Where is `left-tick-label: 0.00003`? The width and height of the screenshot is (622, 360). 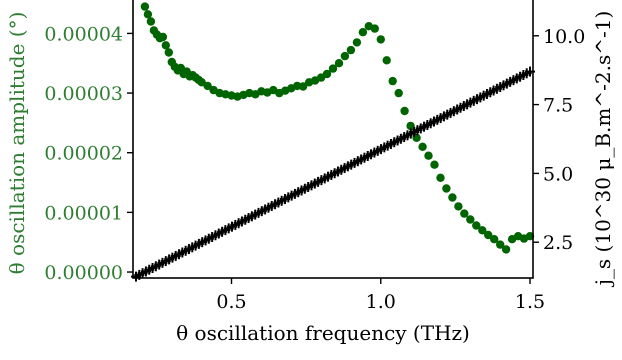 left-tick-label: 0.00003 is located at coordinates (83, 94).